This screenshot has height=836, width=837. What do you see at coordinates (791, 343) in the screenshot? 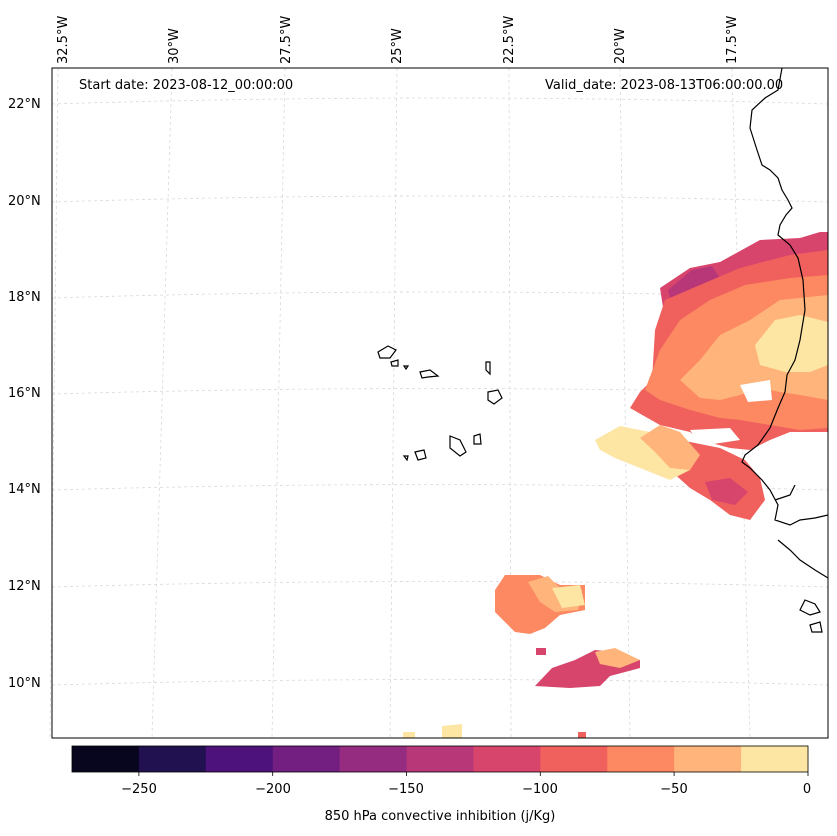
I see `cin-region-northeast-palest` at bounding box center [791, 343].